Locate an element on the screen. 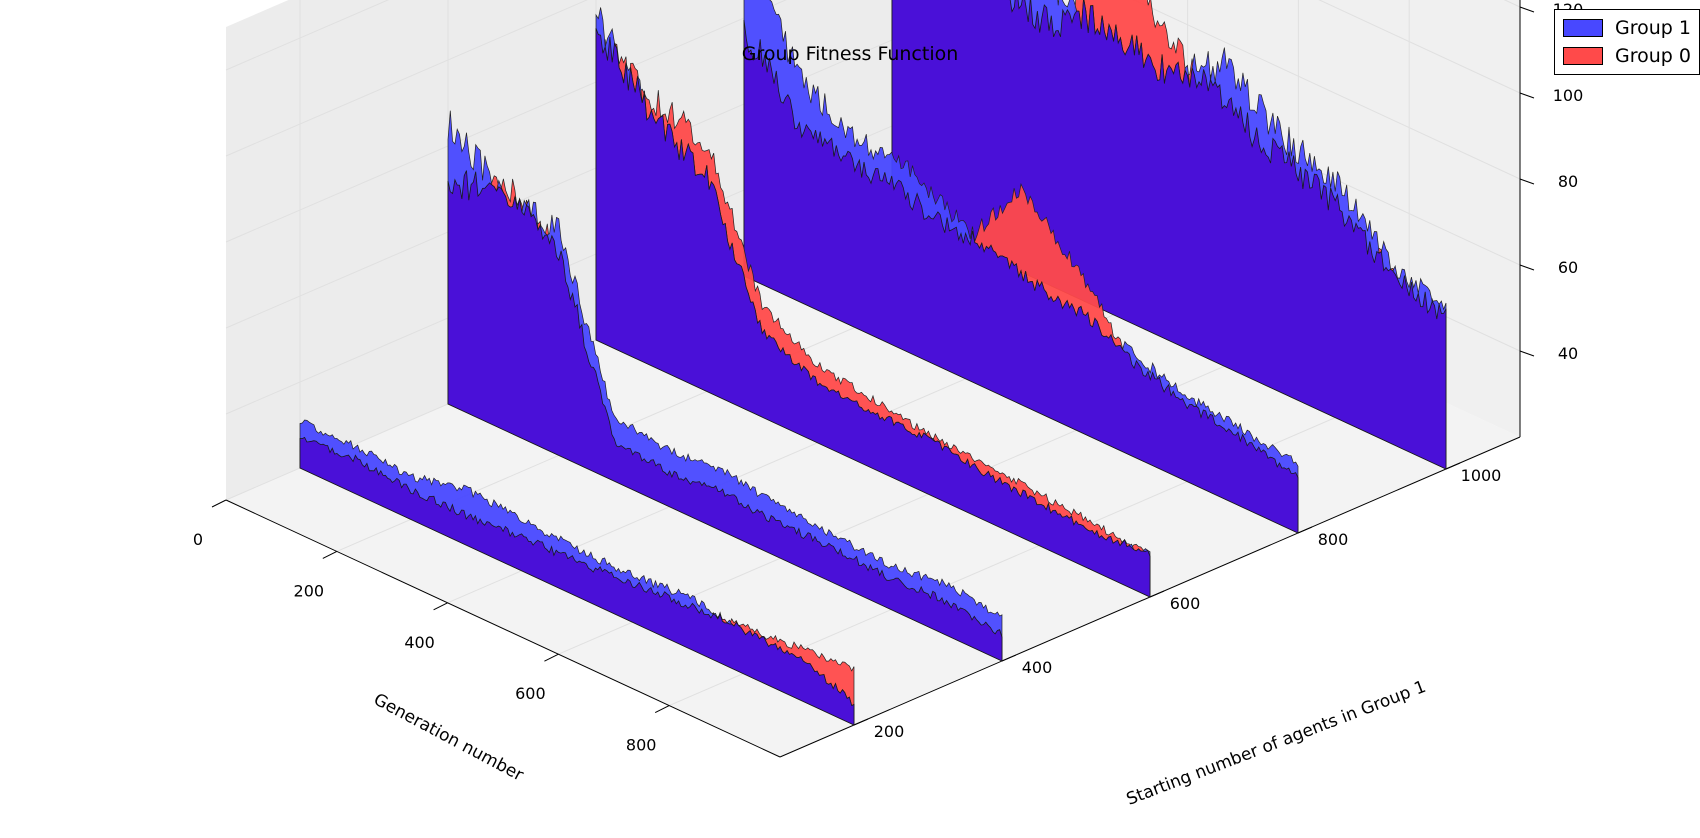 The width and height of the screenshot is (1700, 838). x-tick-label: 800 is located at coordinates (641, 745).